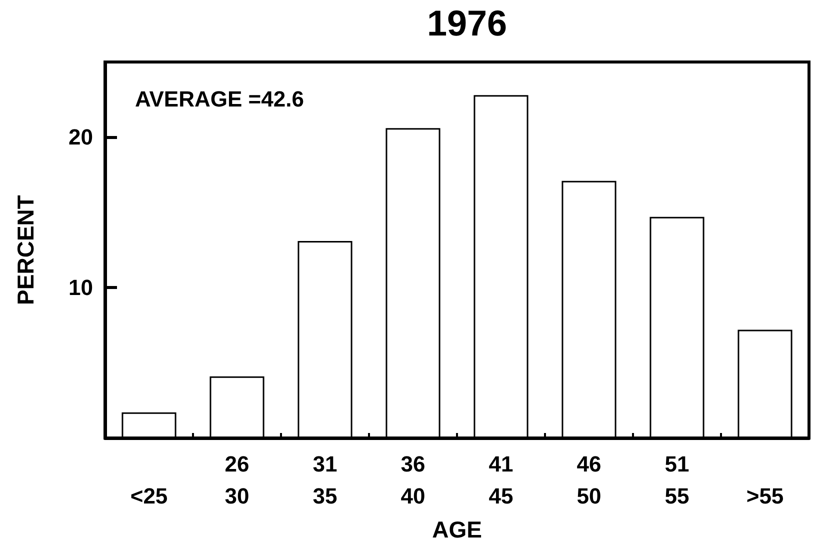 The width and height of the screenshot is (819, 551). What do you see at coordinates (765, 496) in the screenshot?
I see `x-tick-label: >55` at bounding box center [765, 496].